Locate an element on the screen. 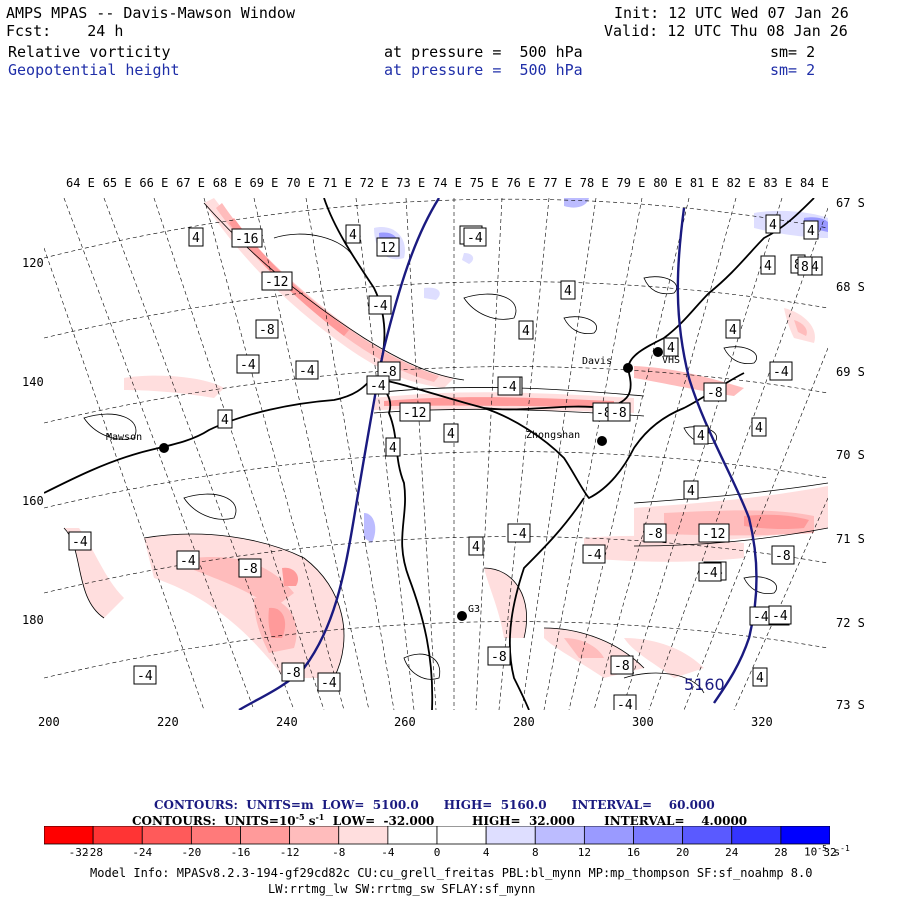 The height and width of the screenshot is (900, 900). svg-text: 8 is located at coordinates (805, 267).